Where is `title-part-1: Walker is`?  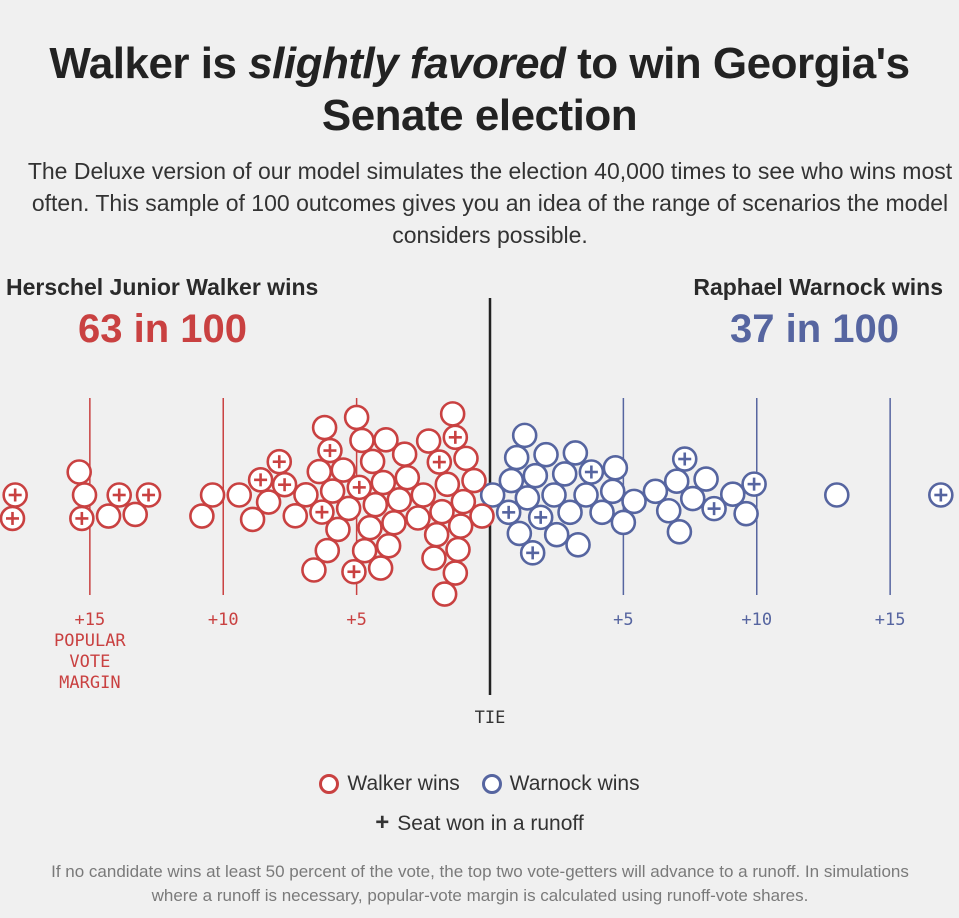
title-part-1: Walker is is located at coordinates (149, 63).